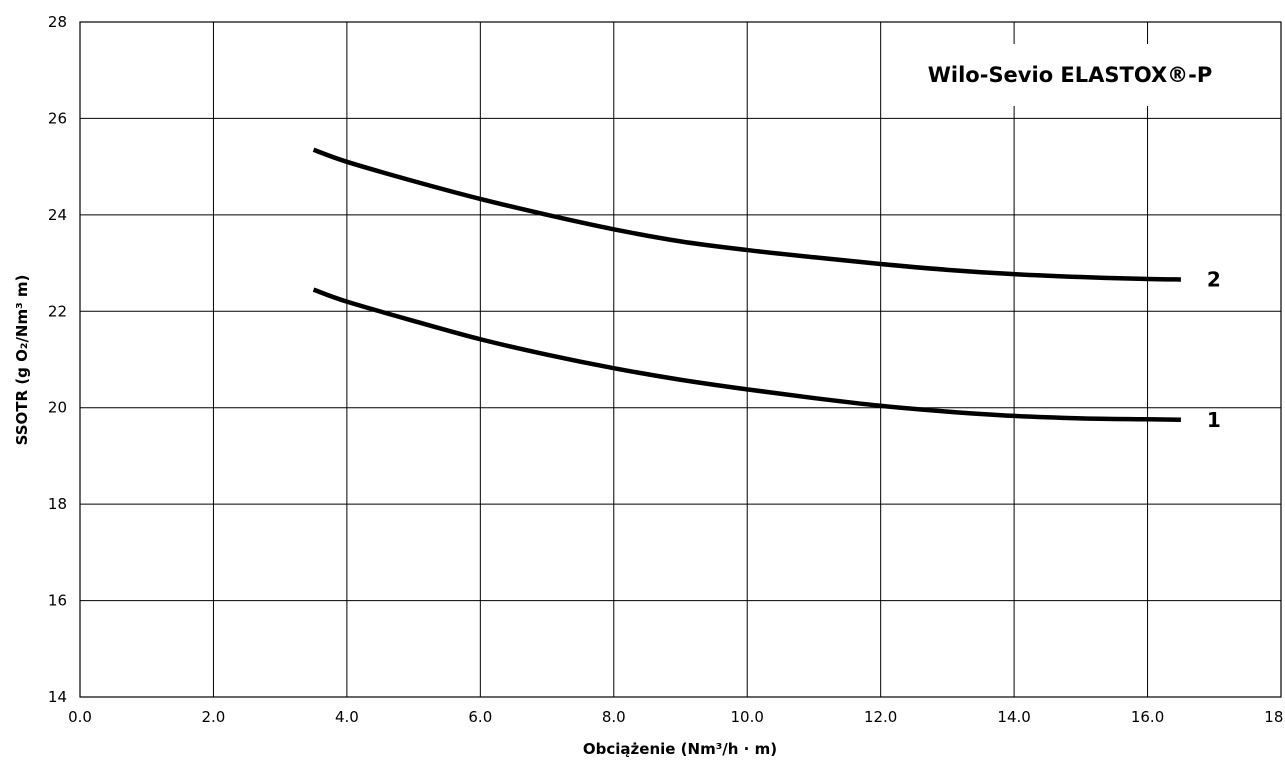  I want to click on x-tick-label: 0.0, so click(80, 717).